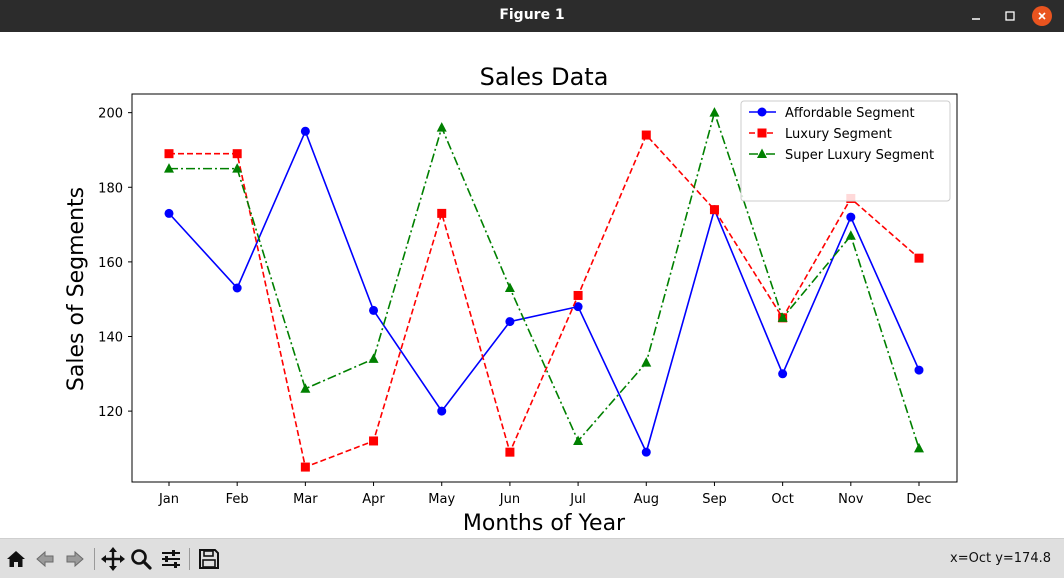 This screenshot has width=1064, height=578. Describe the element at coordinates (168, 499) in the screenshot. I see `x-tick-label: Jan` at that location.